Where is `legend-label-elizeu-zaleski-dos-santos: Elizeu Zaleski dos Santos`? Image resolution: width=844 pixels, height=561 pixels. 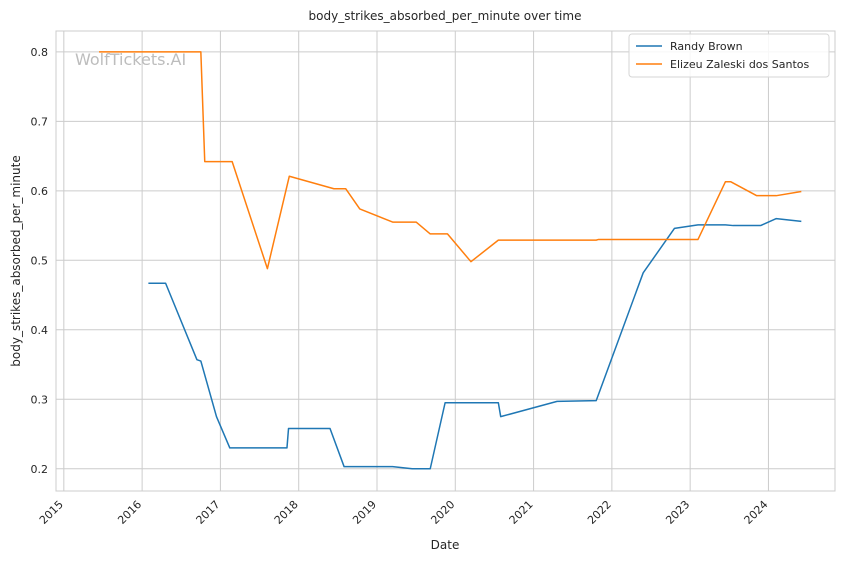 legend-label-elizeu-zaleski-dos-santos: Elizeu Zaleski dos Santos is located at coordinates (740, 64).